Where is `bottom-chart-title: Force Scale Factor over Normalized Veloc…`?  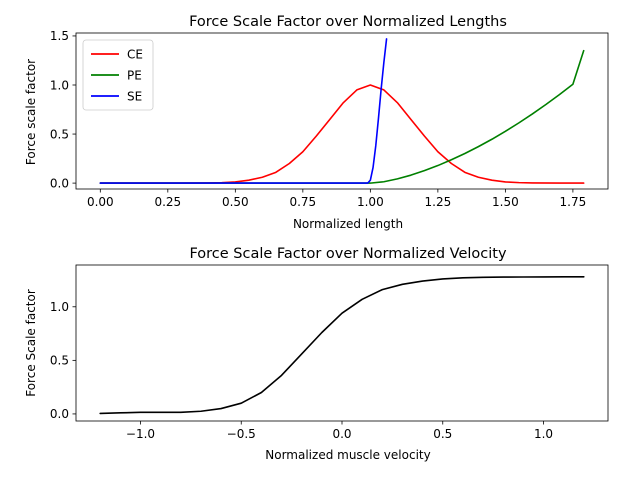 bottom-chart-title: Force Scale Factor over Normalized Veloc… is located at coordinates (348, 254).